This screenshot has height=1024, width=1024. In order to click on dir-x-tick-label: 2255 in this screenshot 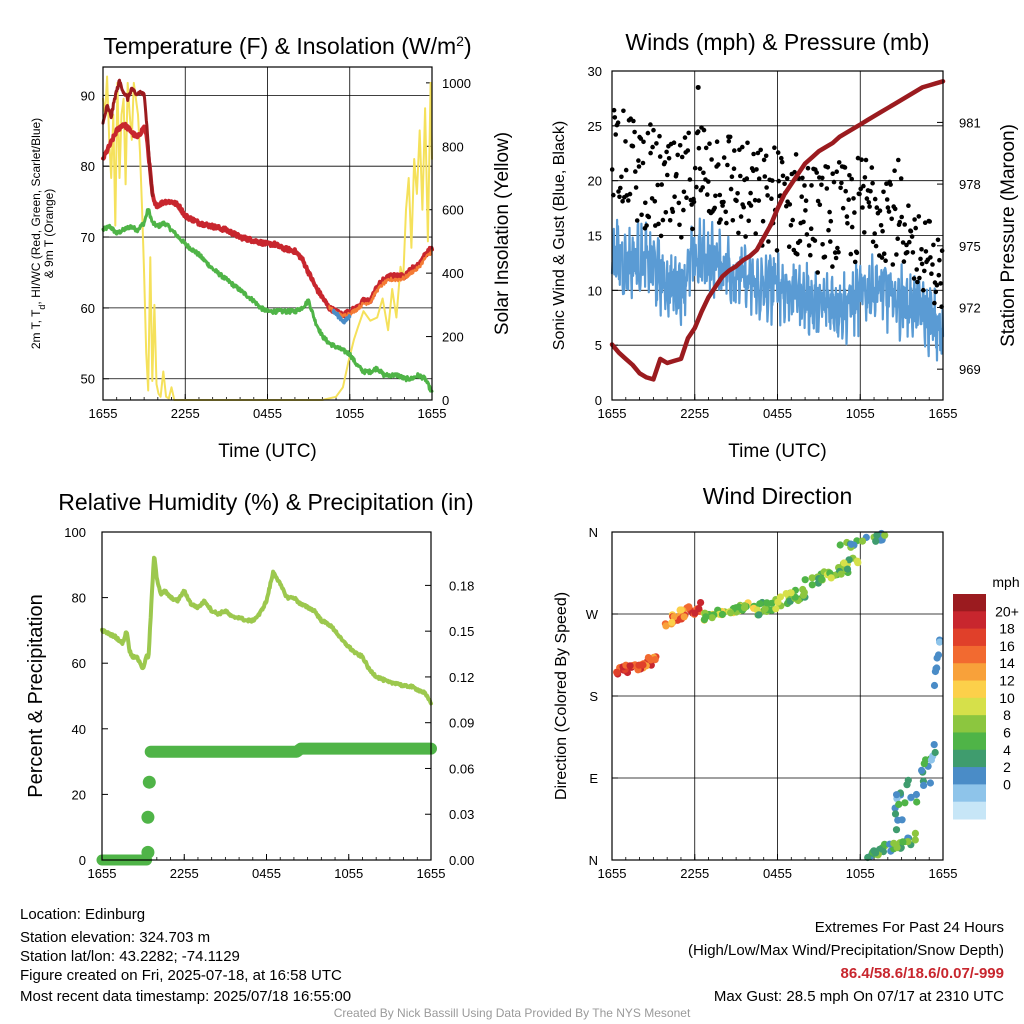, I will do `click(694, 873)`.